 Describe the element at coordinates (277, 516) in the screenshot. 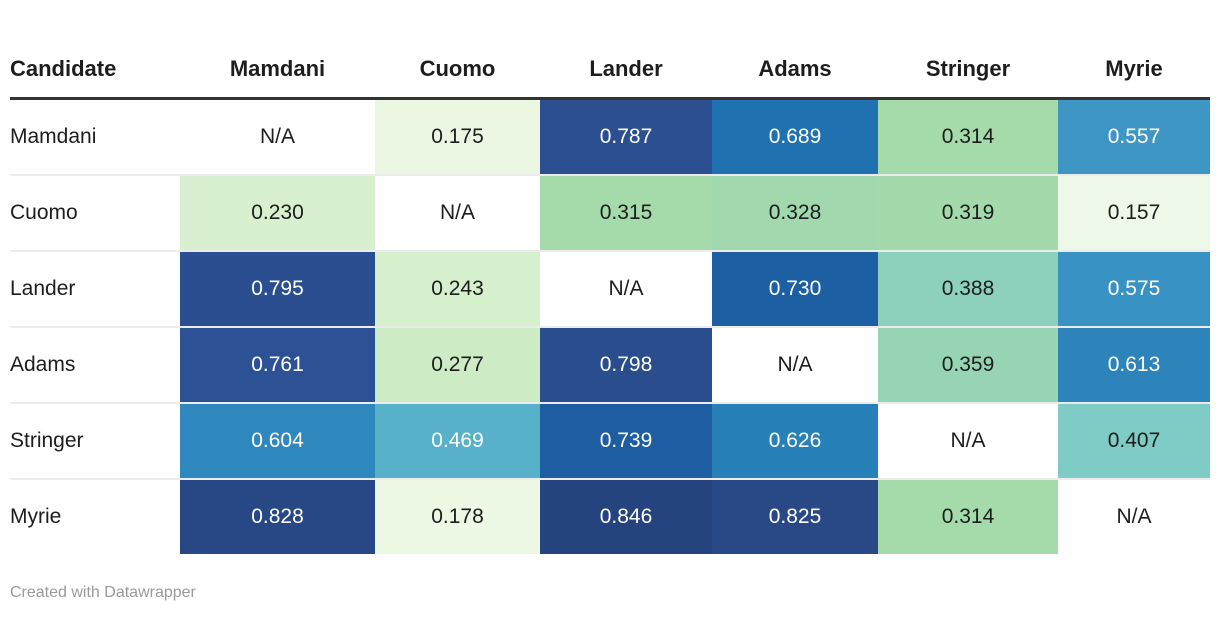

I see `heatmap-cell: 0.828` at that location.